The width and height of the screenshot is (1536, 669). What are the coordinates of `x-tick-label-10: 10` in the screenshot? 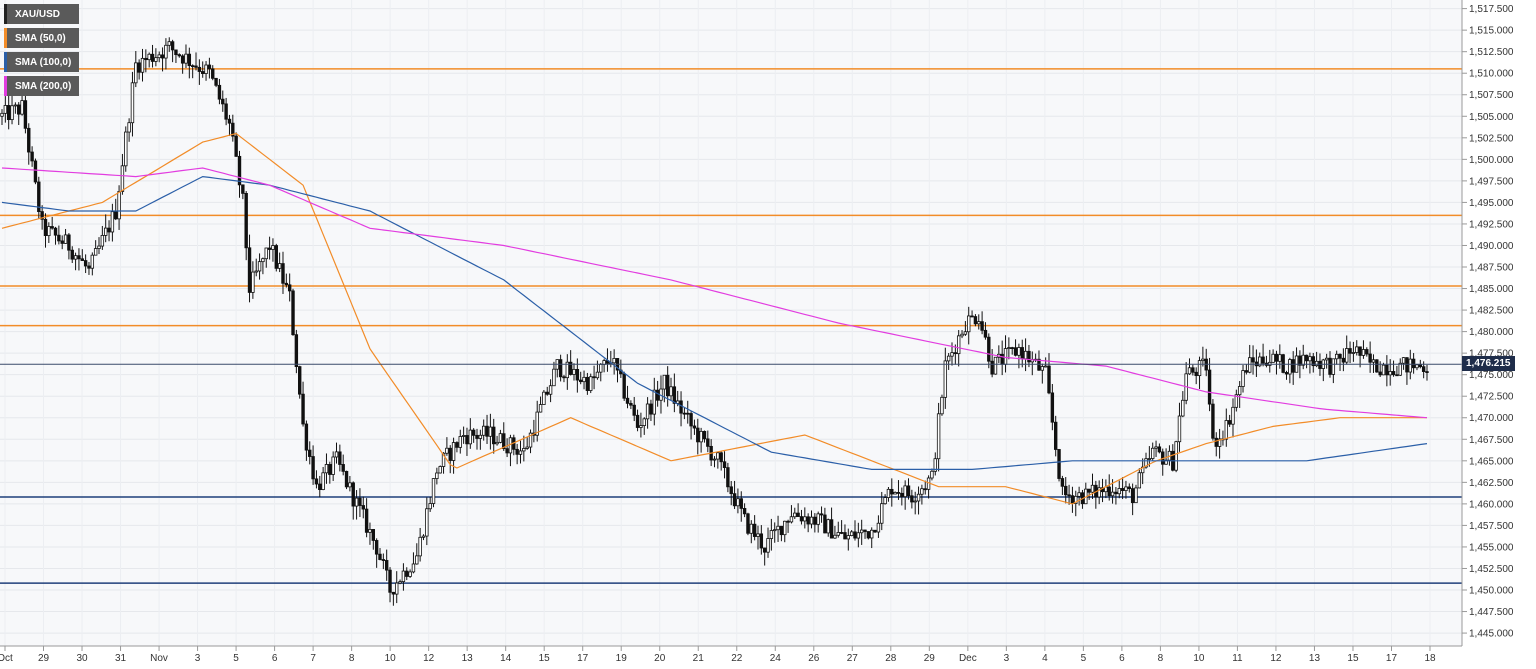 It's located at (391, 658).